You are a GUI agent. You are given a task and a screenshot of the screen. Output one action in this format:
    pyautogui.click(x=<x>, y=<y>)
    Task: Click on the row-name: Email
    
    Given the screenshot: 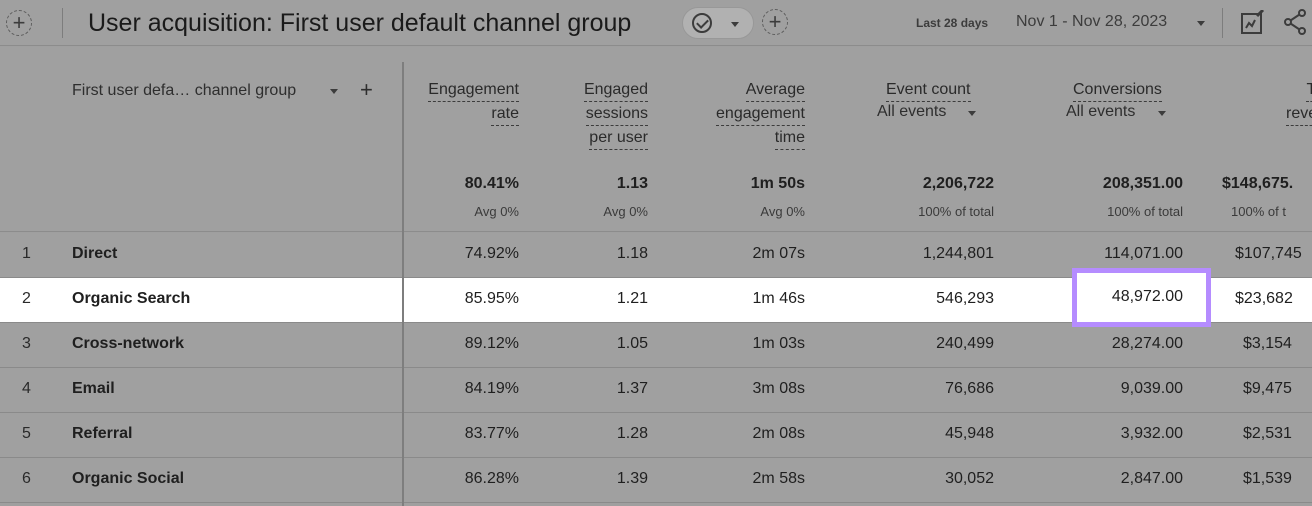 What is the action you would take?
    pyautogui.click(x=93, y=388)
    